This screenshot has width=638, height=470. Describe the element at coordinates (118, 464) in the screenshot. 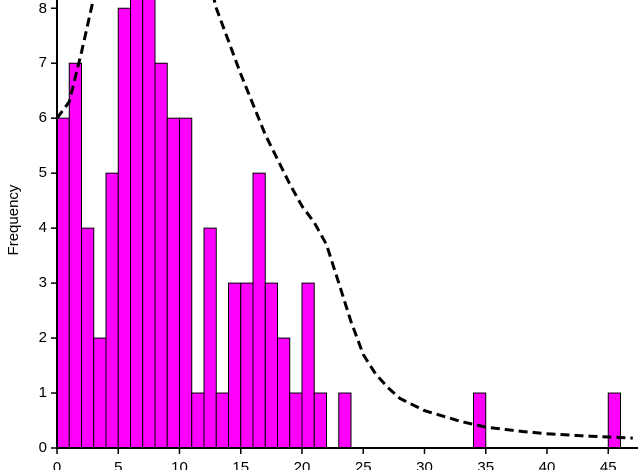

I see `x-tick-label: 5` at that location.